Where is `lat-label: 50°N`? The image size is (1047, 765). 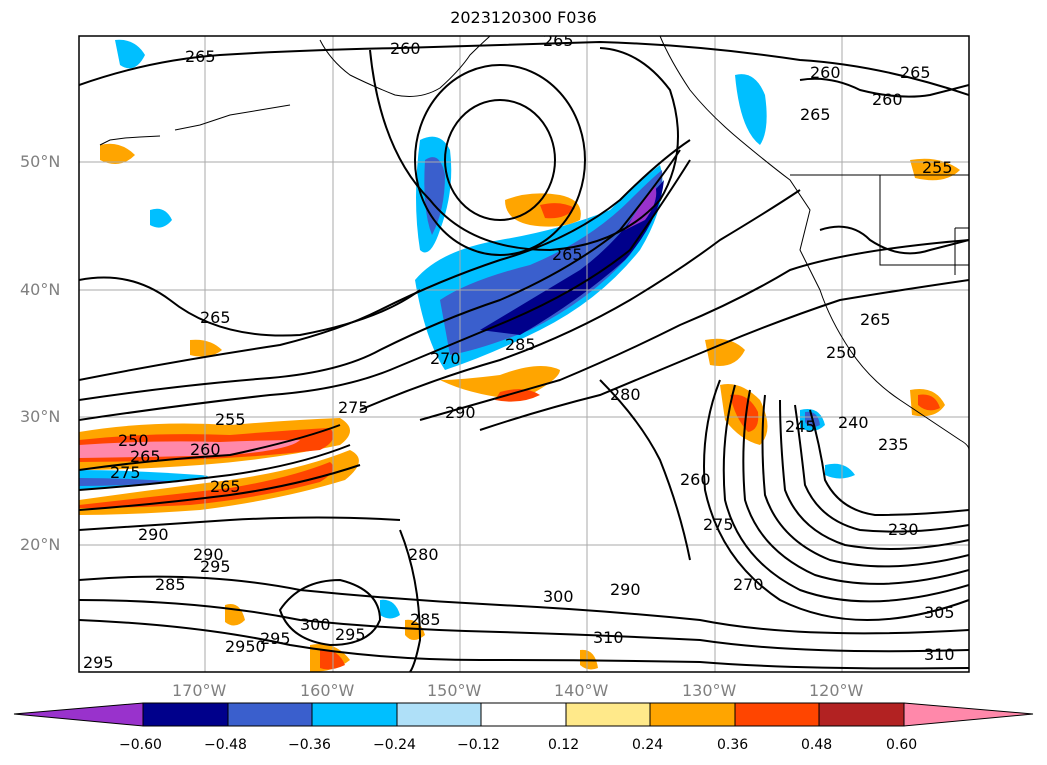
lat-label: 50°N is located at coordinates (40, 161).